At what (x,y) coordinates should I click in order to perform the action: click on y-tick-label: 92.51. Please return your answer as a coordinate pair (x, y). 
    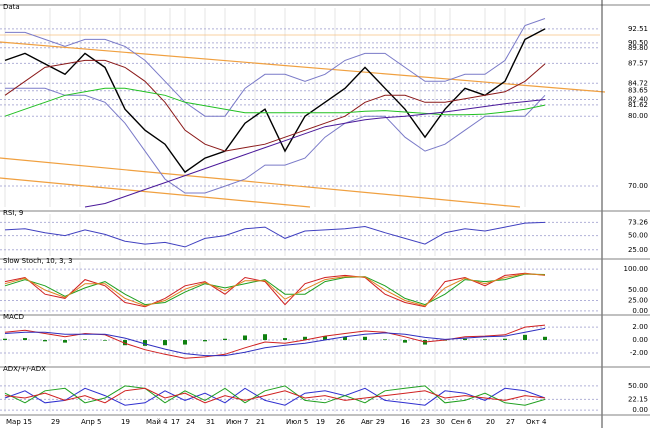
    Looking at the image, I should click on (638, 29).